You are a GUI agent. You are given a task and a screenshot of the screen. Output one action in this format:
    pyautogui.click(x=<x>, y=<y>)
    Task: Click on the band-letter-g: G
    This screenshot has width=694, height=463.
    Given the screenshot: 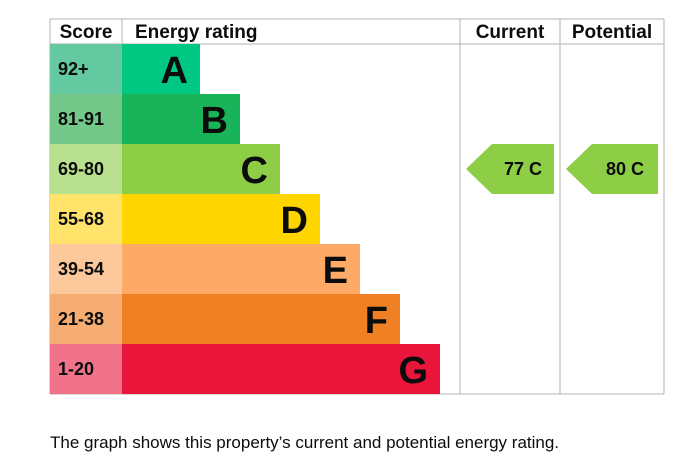 What is the action you would take?
    pyautogui.click(x=413, y=371)
    